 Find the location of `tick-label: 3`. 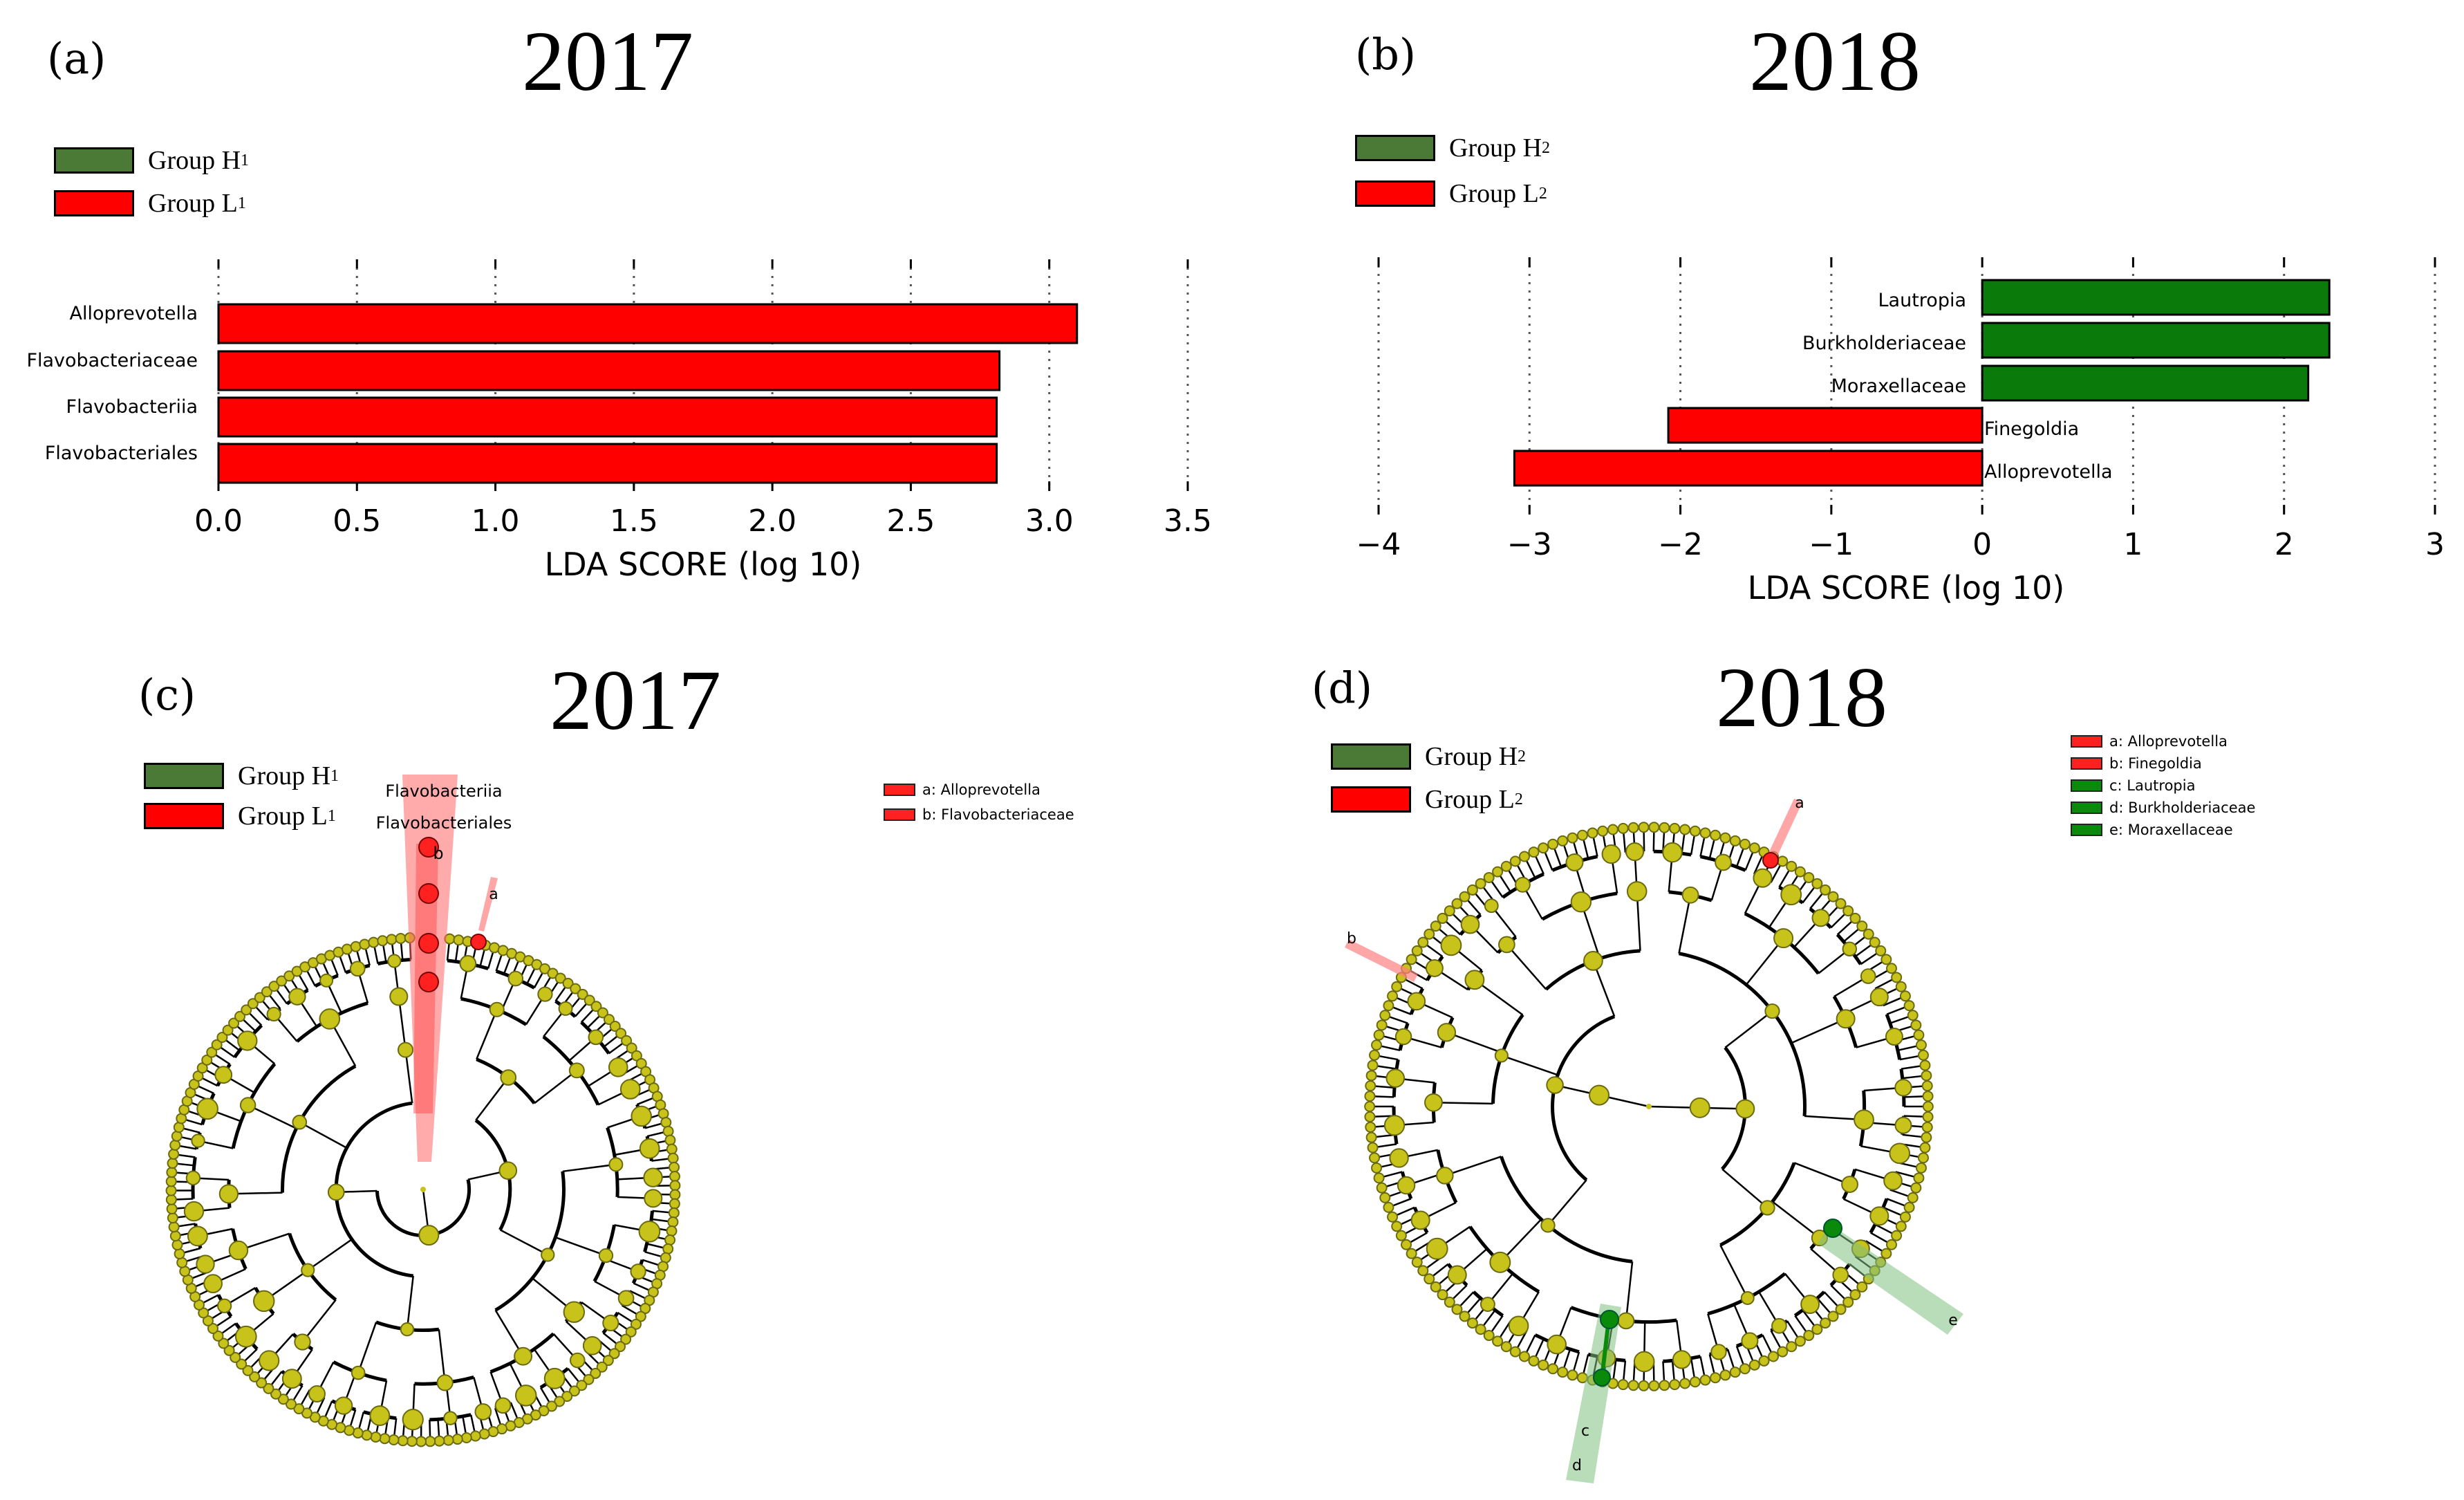

tick-label: 3 is located at coordinates (2435, 544).